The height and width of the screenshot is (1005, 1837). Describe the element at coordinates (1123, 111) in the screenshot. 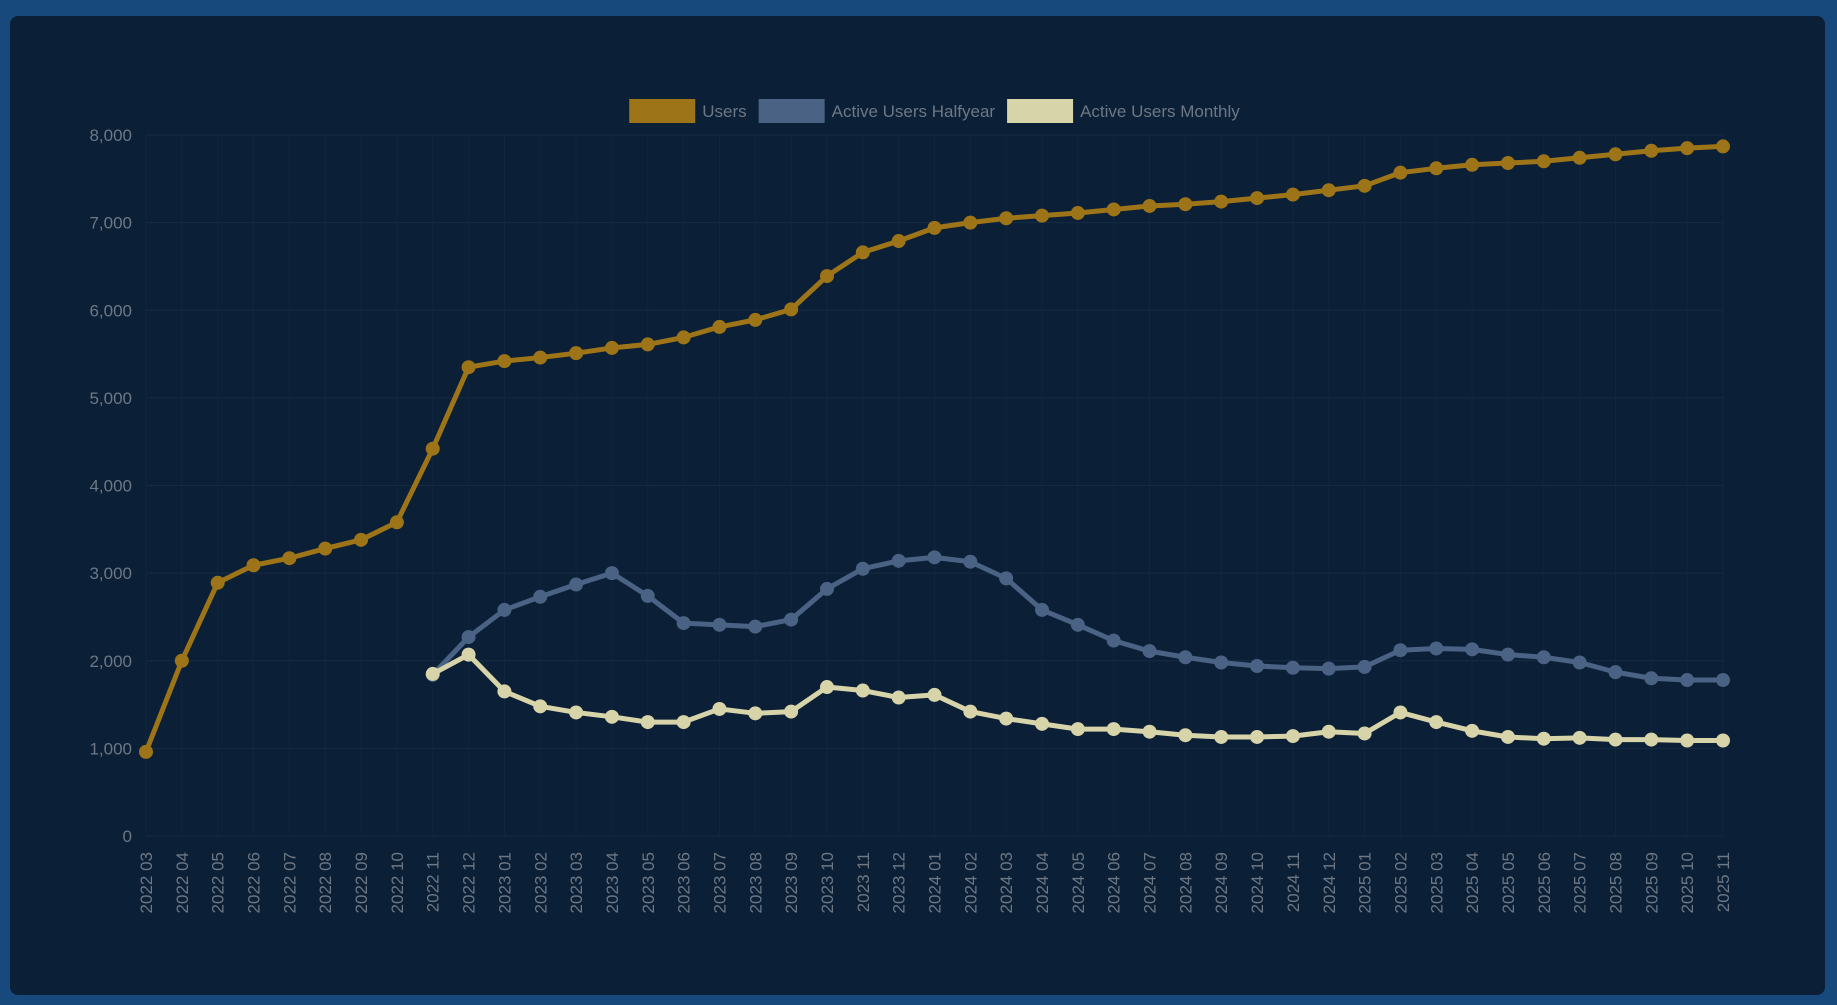

I see `legend-item: Active Users Monthly` at that location.